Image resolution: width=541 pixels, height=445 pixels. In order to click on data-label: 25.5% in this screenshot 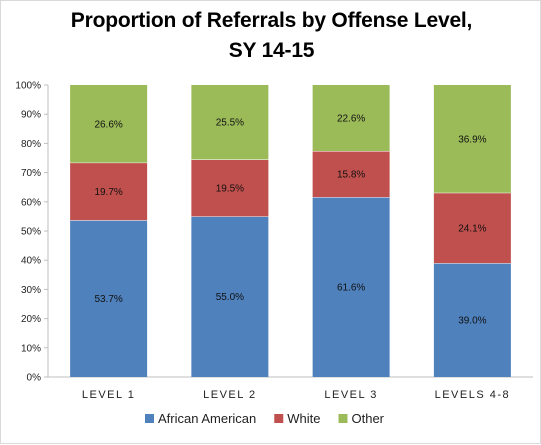, I will do `click(230, 123)`.